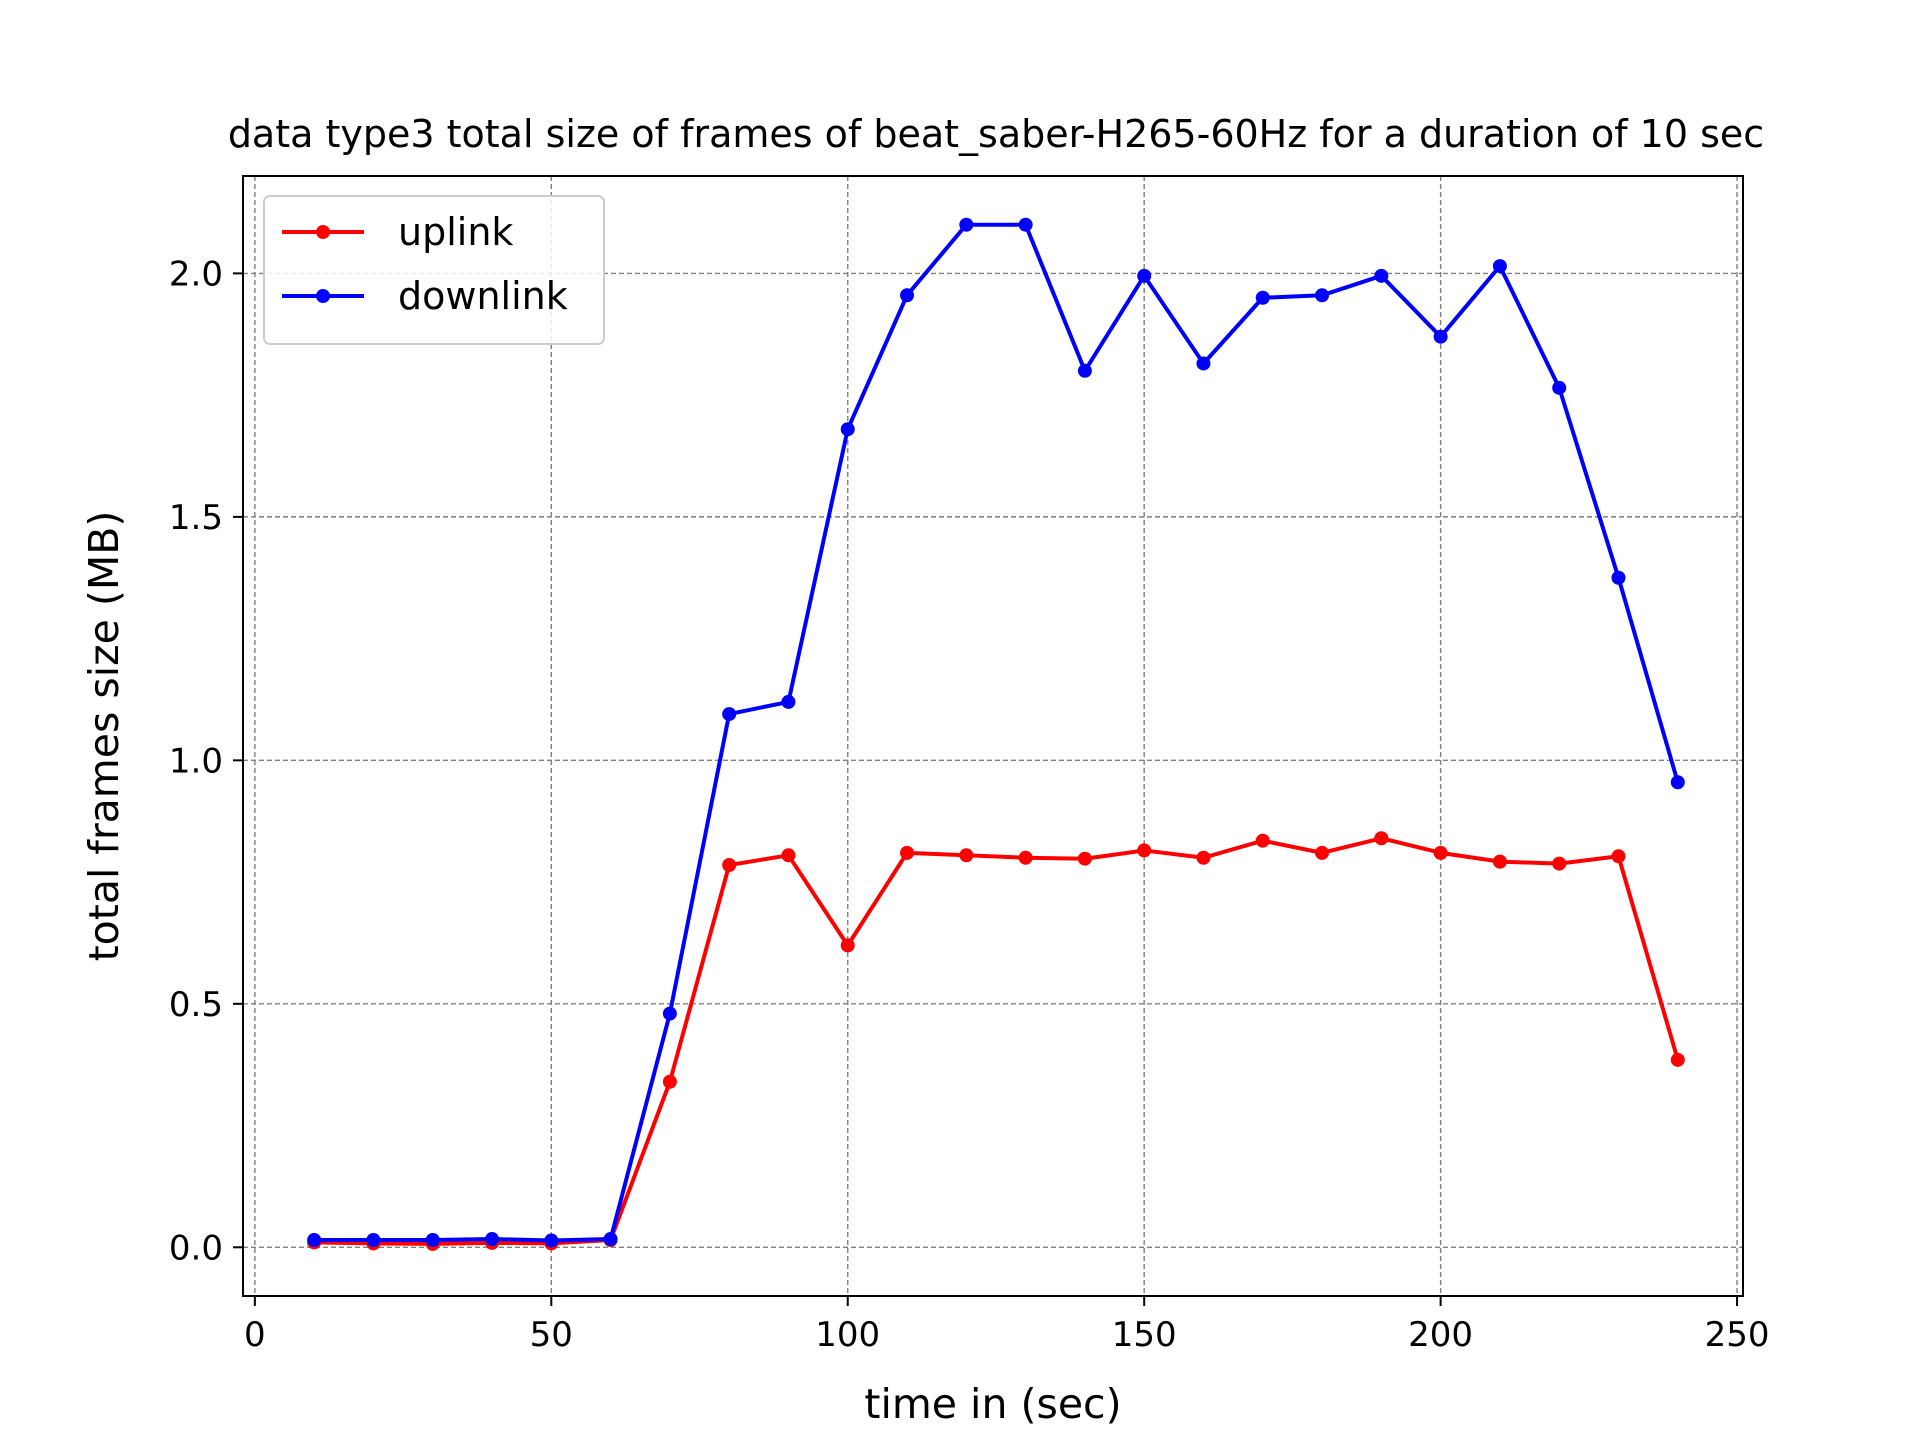 Image resolution: width=1920 pixels, height=1440 pixels. What do you see at coordinates (196, 518) in the screenshot?
I see `y-tick-label: 1.5` at bounding box center [196, 518].